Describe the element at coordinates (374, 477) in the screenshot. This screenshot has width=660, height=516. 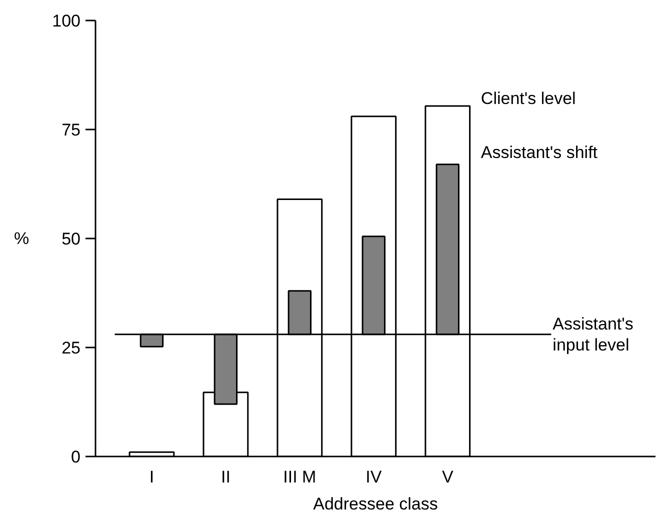
I see `x-tick-label: IV` at that location.